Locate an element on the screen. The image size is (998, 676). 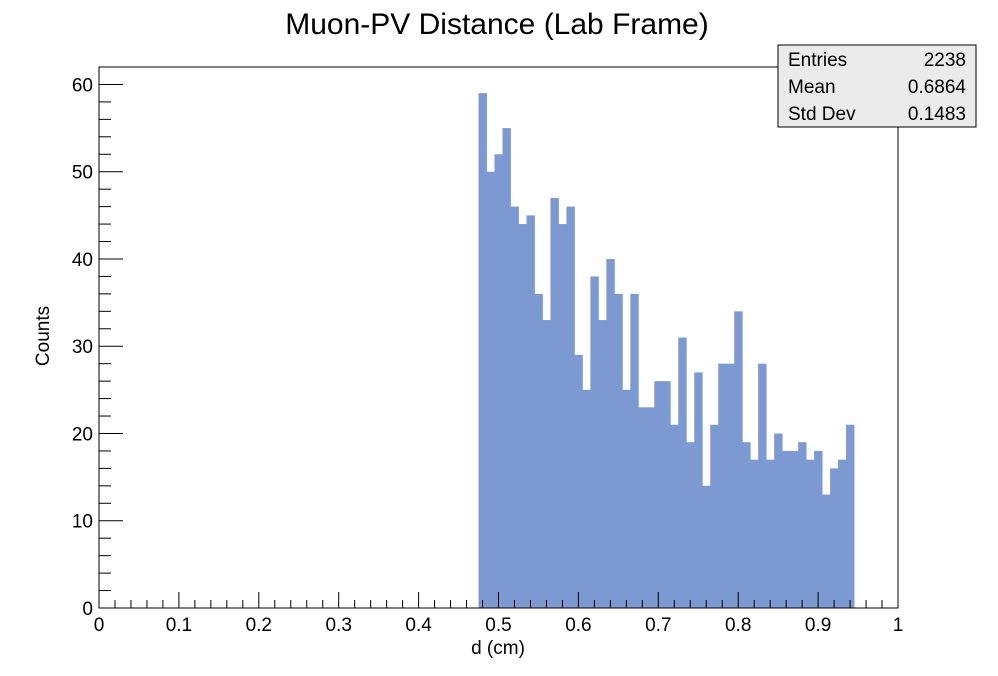
stats-box: Entries 2238 Mean 0.6864 Std Dev 0.1483 is located at coordinates (877, 86).